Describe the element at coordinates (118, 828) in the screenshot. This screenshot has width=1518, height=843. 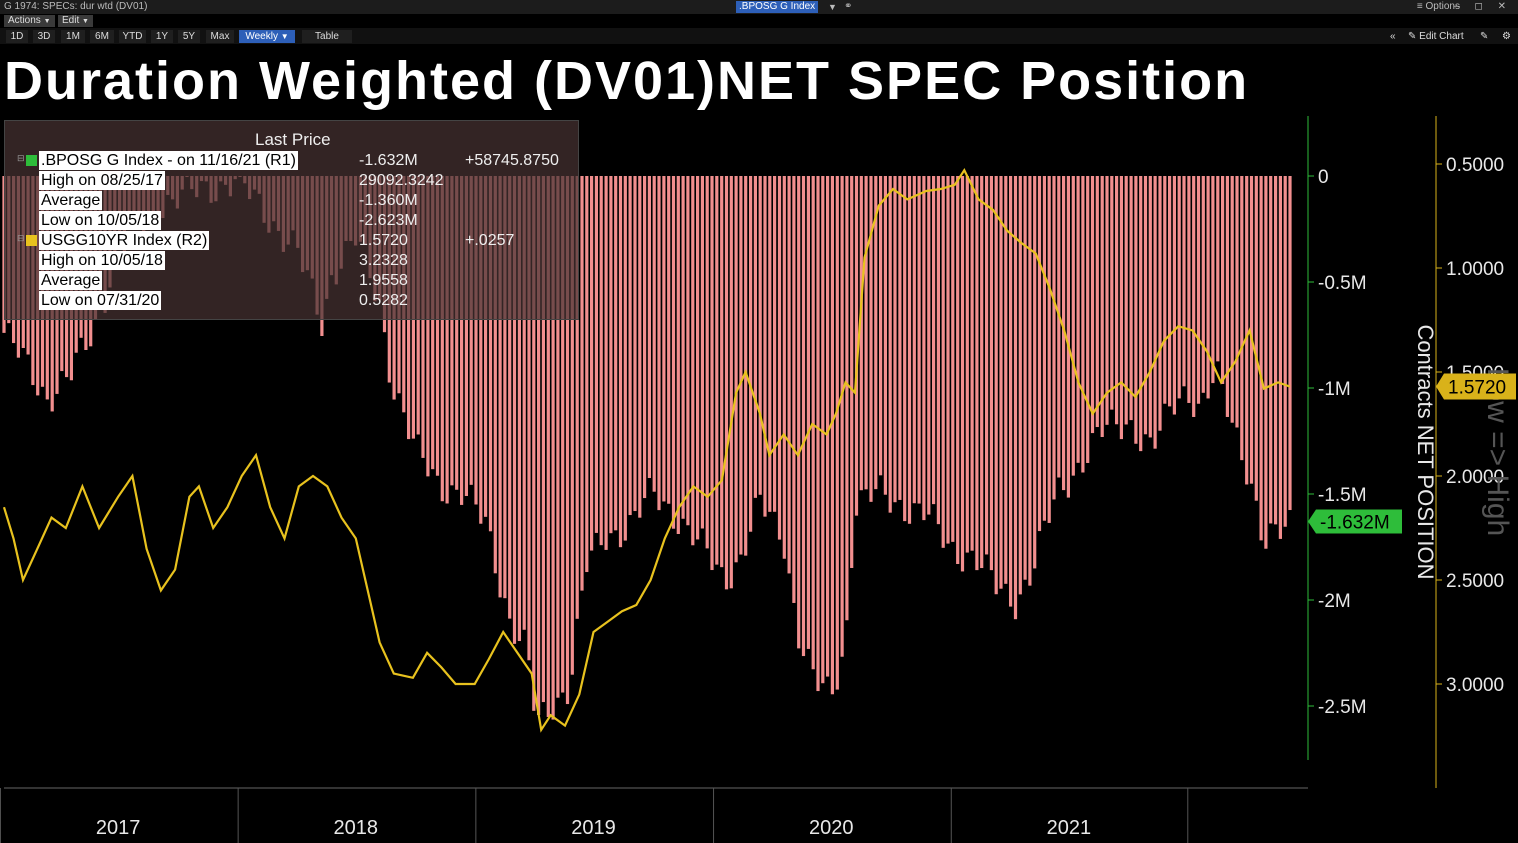
I see `x-axis-tick-label: 2017` at that location.